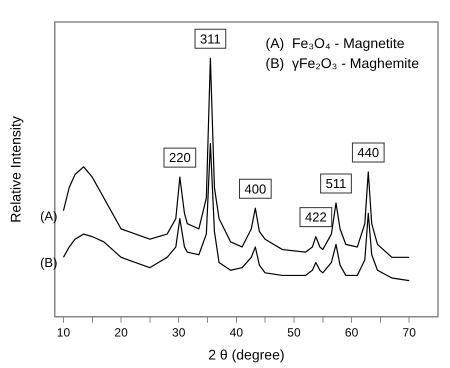  What do you see at coordinates (294, 332) in the screenshot?
I see `x-tick-label: 50` at bounding box center [294, 332].